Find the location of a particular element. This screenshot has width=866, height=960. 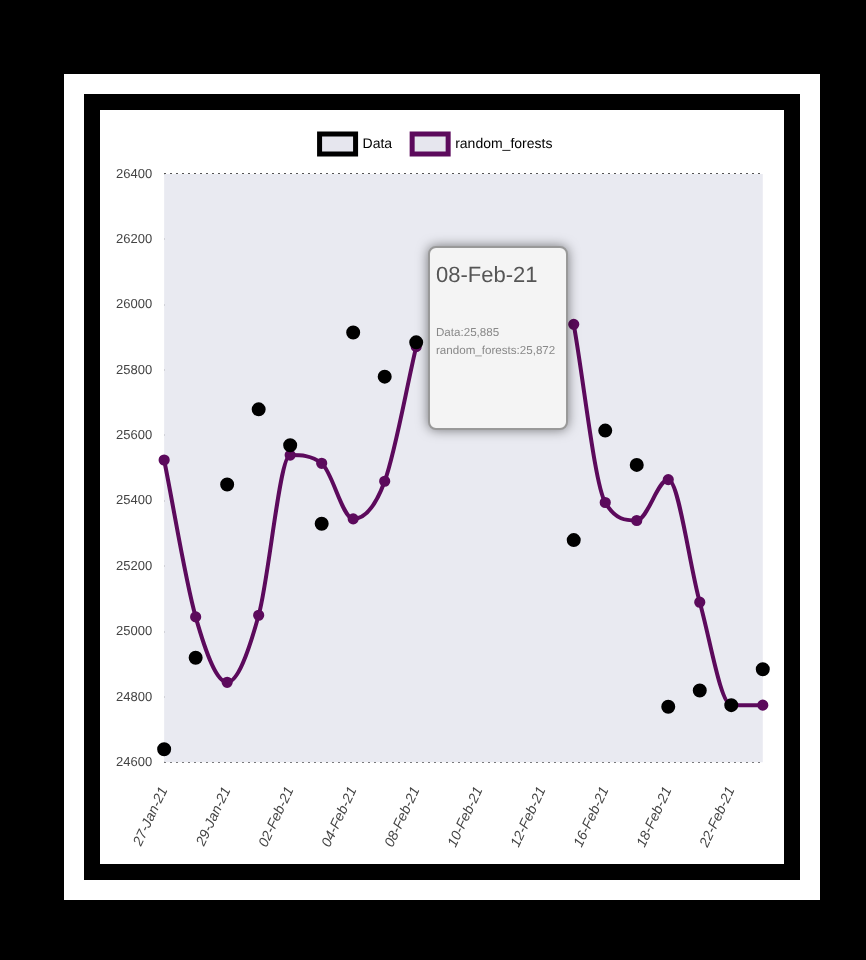

annotation: 08-Feb-21 is located at coordinates (488, 277).